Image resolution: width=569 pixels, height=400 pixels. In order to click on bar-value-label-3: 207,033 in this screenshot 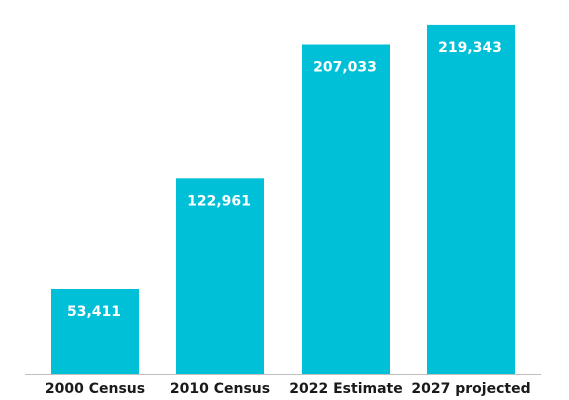, I will do `click(345, 68)`.